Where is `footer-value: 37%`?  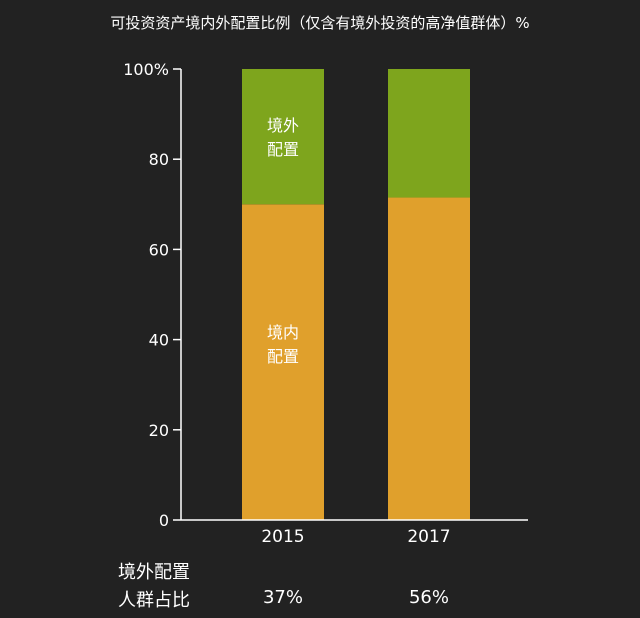 footer-value: 37% is located at coordinates (283, 597).